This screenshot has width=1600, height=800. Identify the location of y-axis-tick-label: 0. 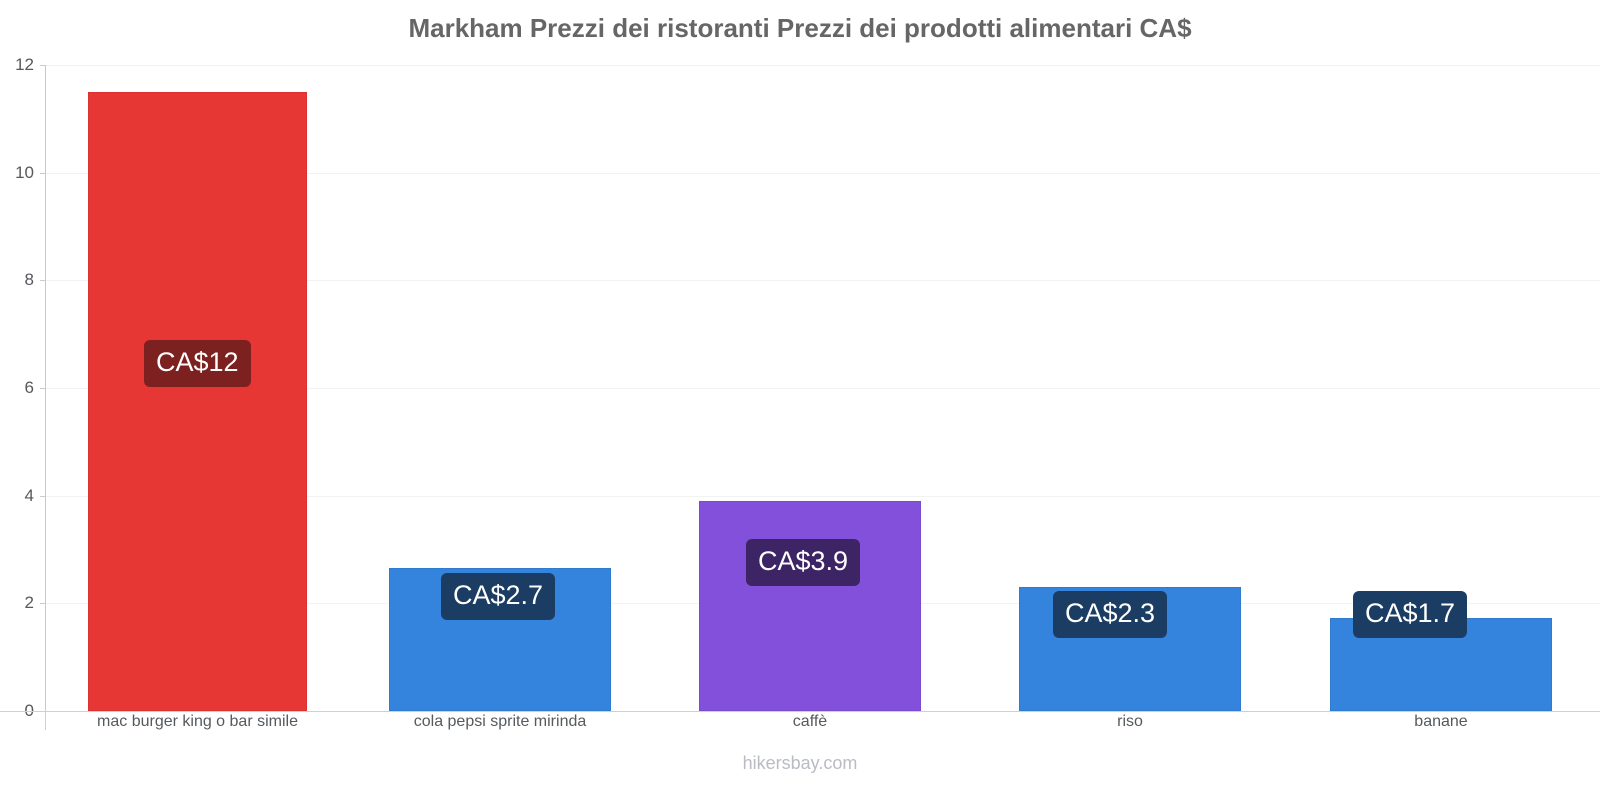
(17, 711).